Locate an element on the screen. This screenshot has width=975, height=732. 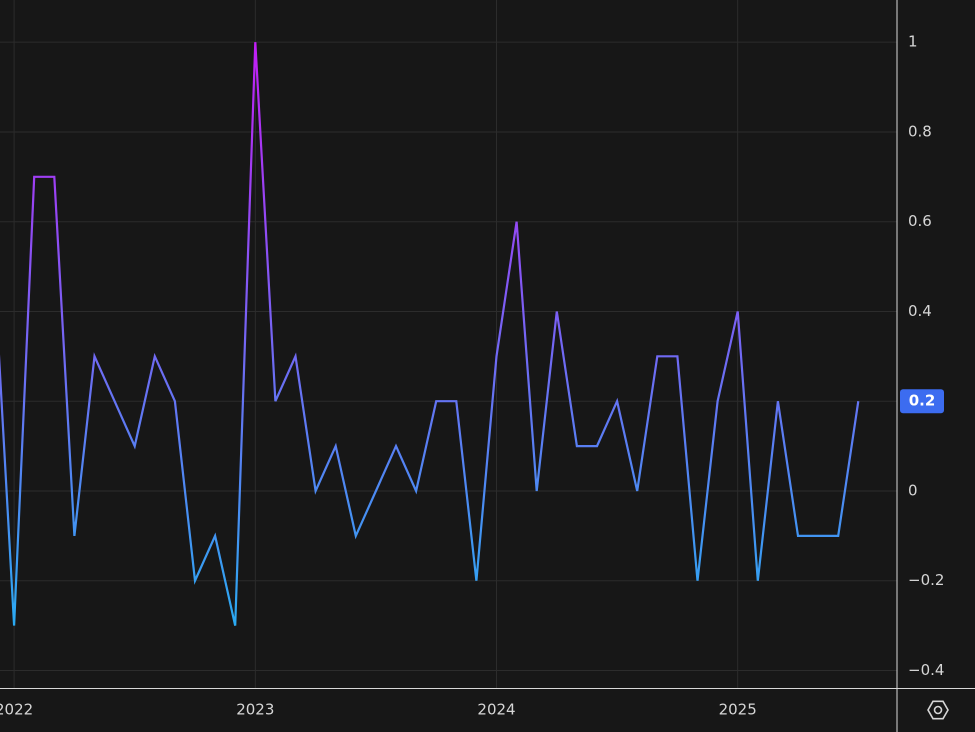
settings-hex is located at coordinates (938, 710).